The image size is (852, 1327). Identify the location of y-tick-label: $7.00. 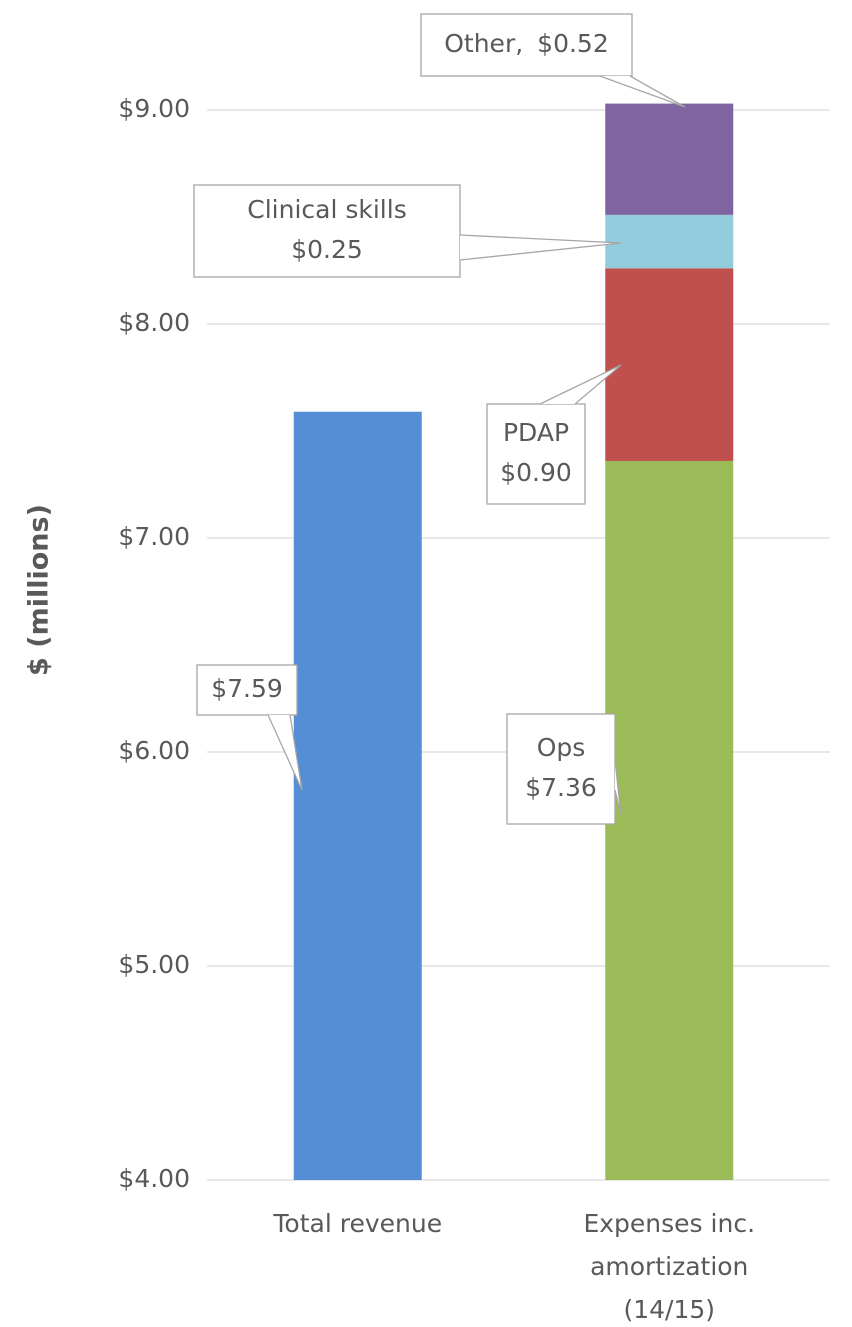
(154, 536).